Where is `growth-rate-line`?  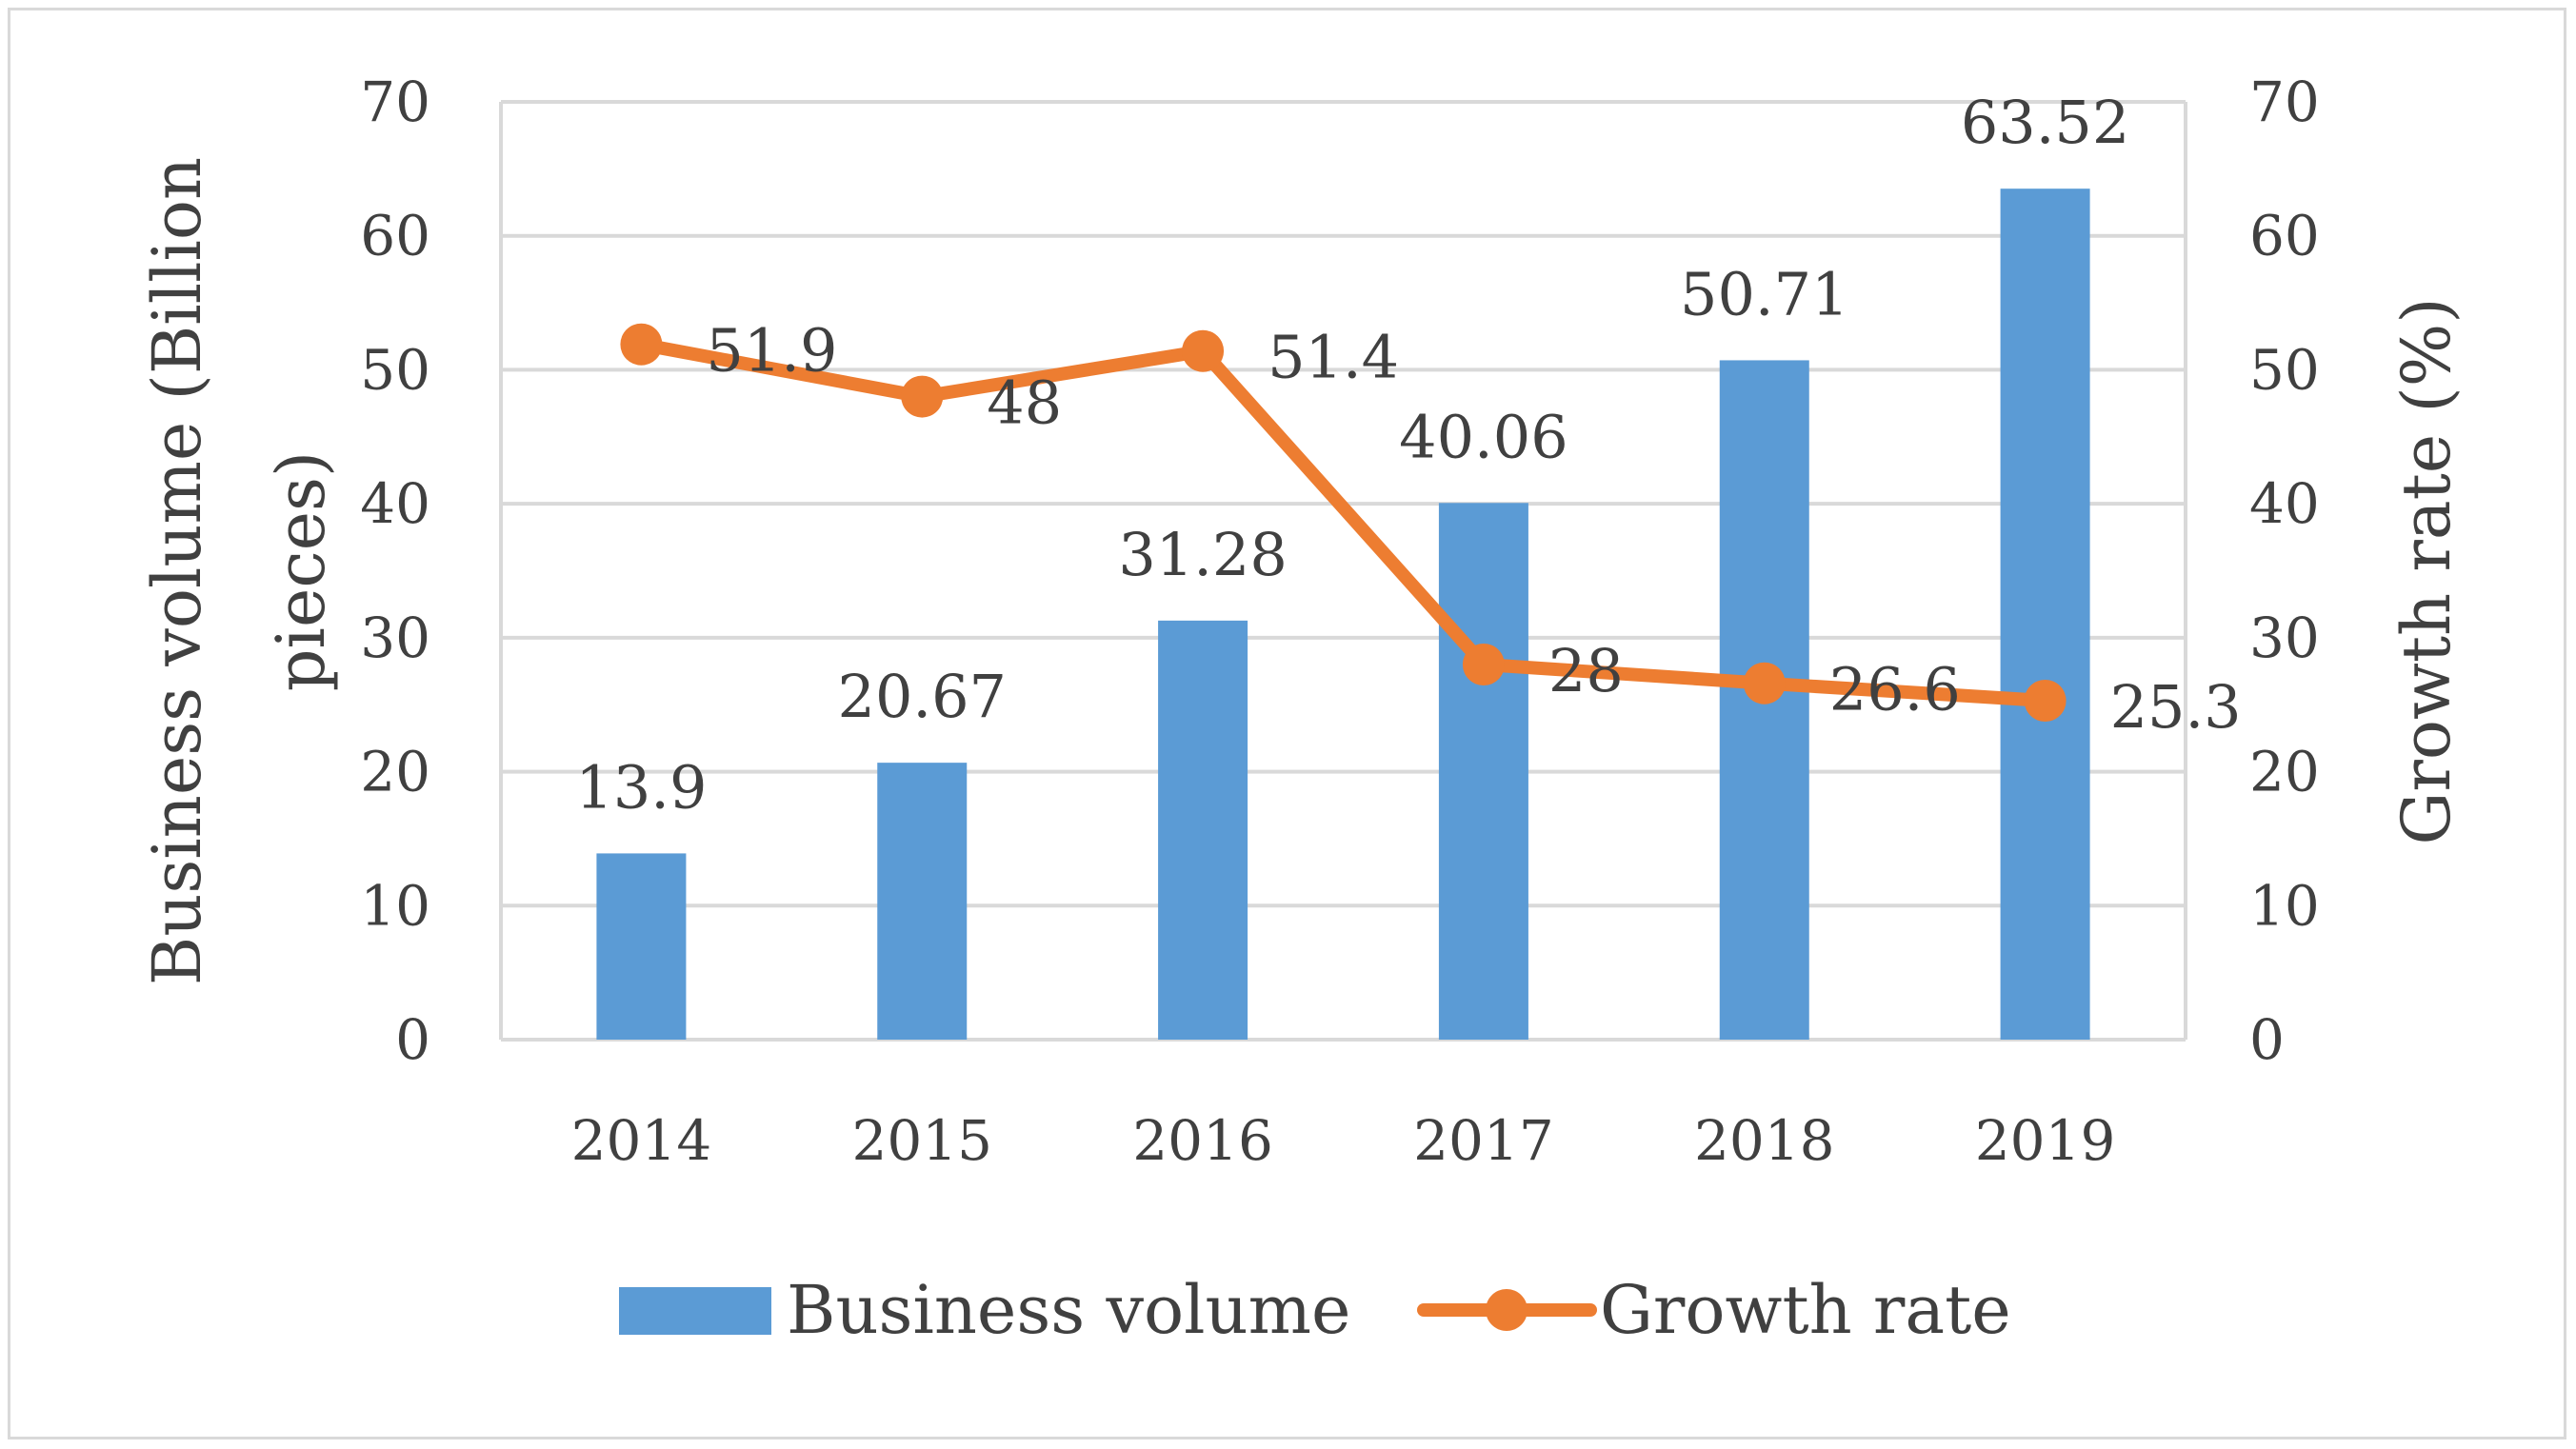
growth-rate-line is located at coordinates (1343, 522).